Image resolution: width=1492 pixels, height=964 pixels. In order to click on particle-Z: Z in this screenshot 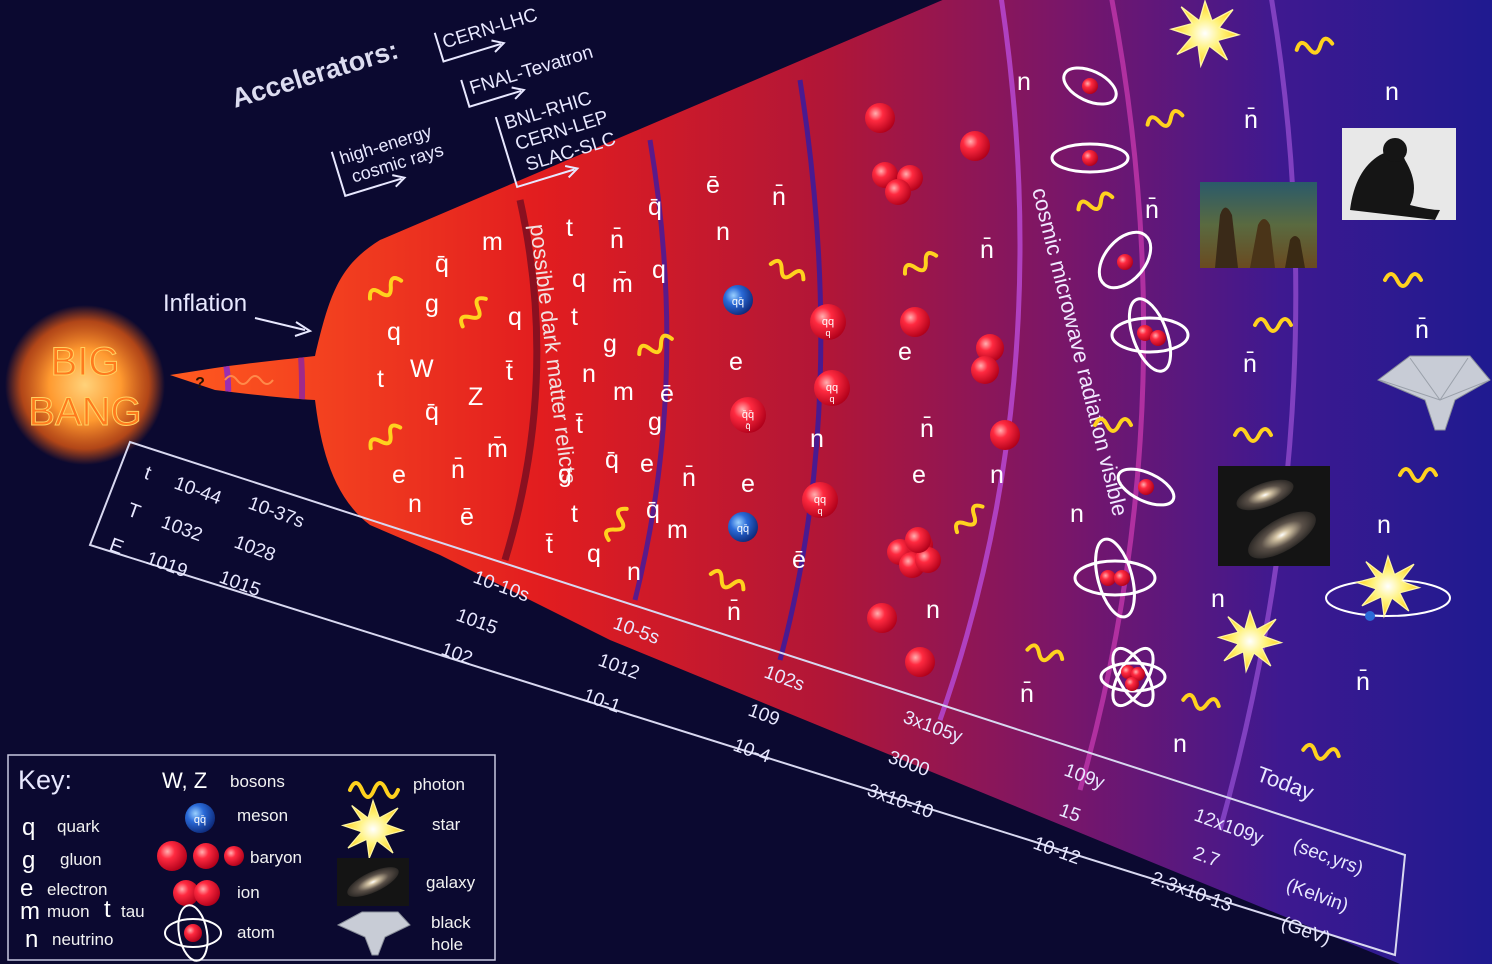, I will do `click(475, 397)`.